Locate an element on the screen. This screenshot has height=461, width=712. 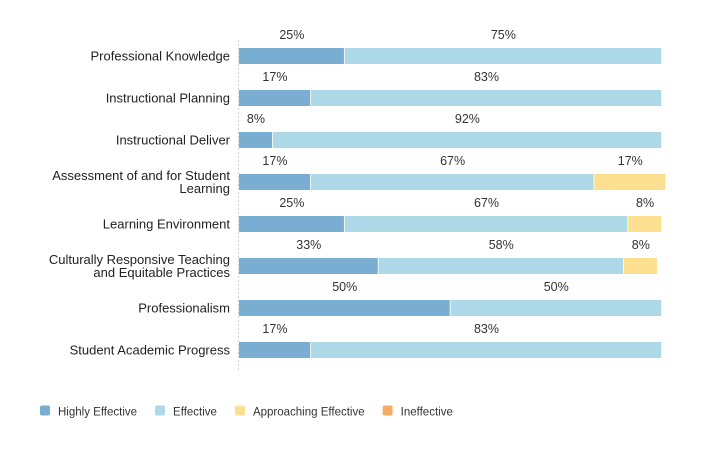
data-label: 58% is located at coordinates (501, 245).